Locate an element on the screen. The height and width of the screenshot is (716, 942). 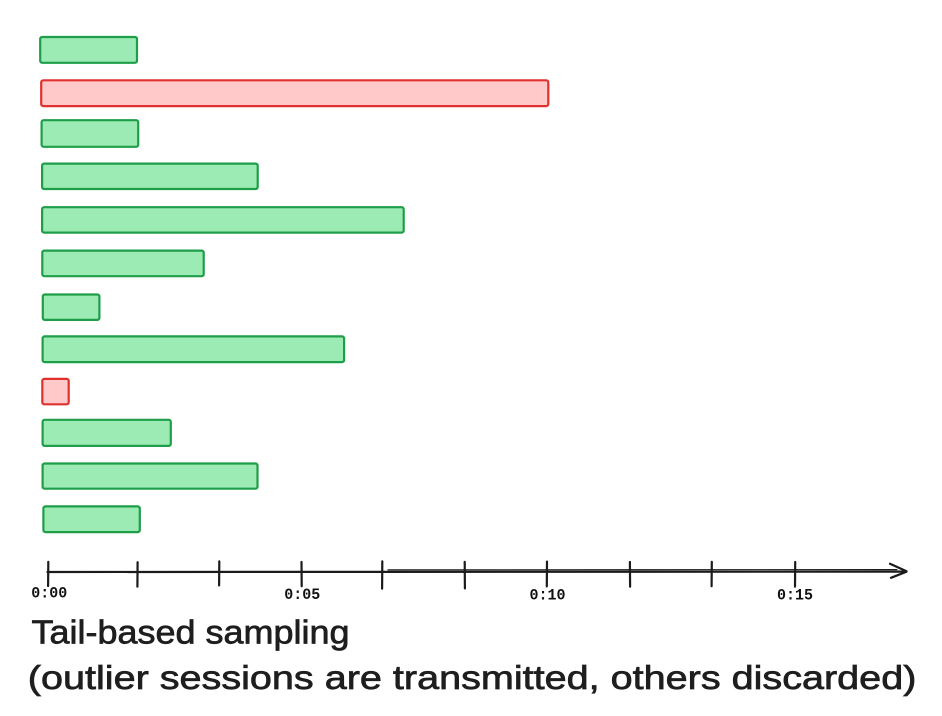
svg-text: 0:15 is located at coordinates (795, 595).